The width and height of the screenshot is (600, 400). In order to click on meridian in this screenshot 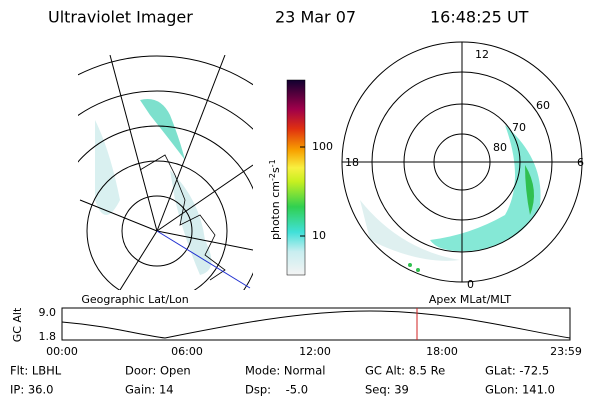, I will do `click(203, 259)`.